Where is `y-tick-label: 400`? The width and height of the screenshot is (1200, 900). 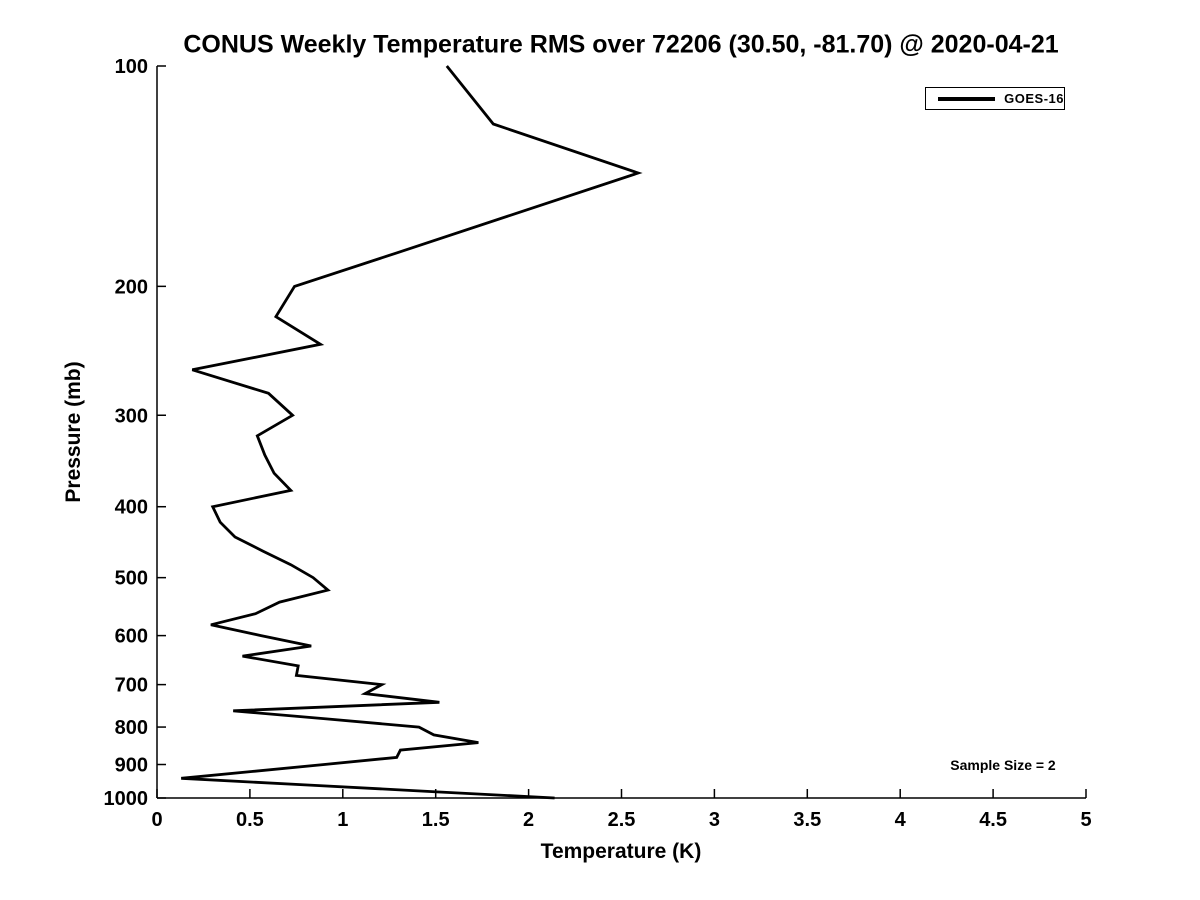 y-tick-label: 400 is located at coordinates (131, 508).